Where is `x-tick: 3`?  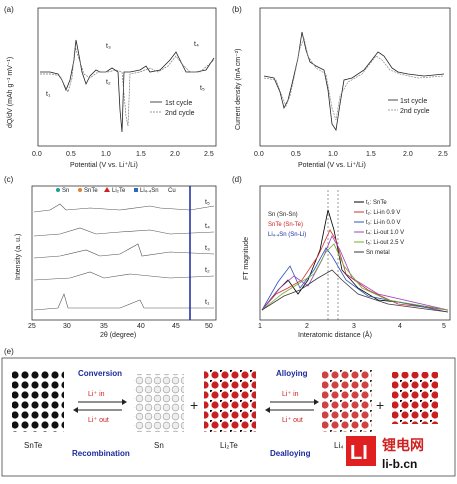 x-tick: 3 is located at coordinates (354, 326).